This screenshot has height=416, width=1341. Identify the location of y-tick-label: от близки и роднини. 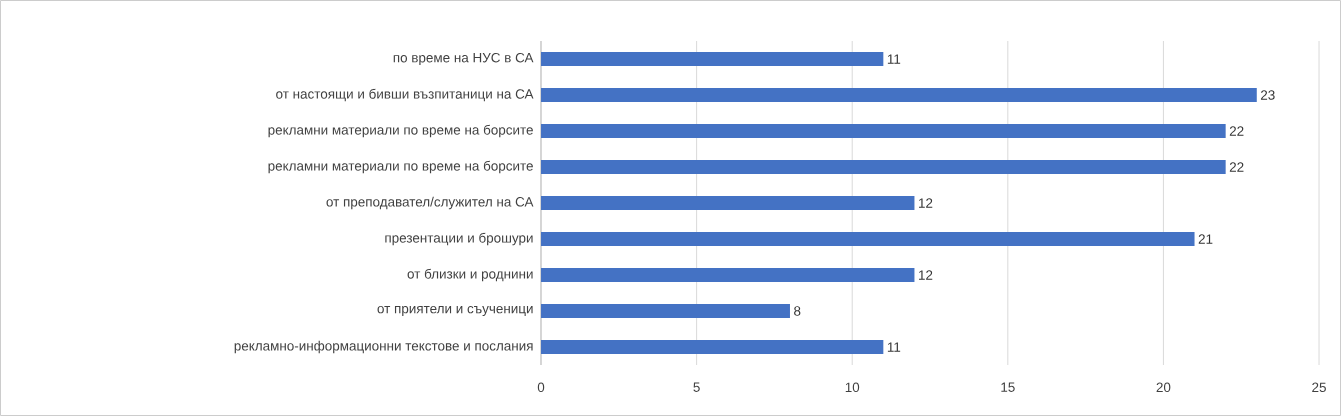
(470, 275).